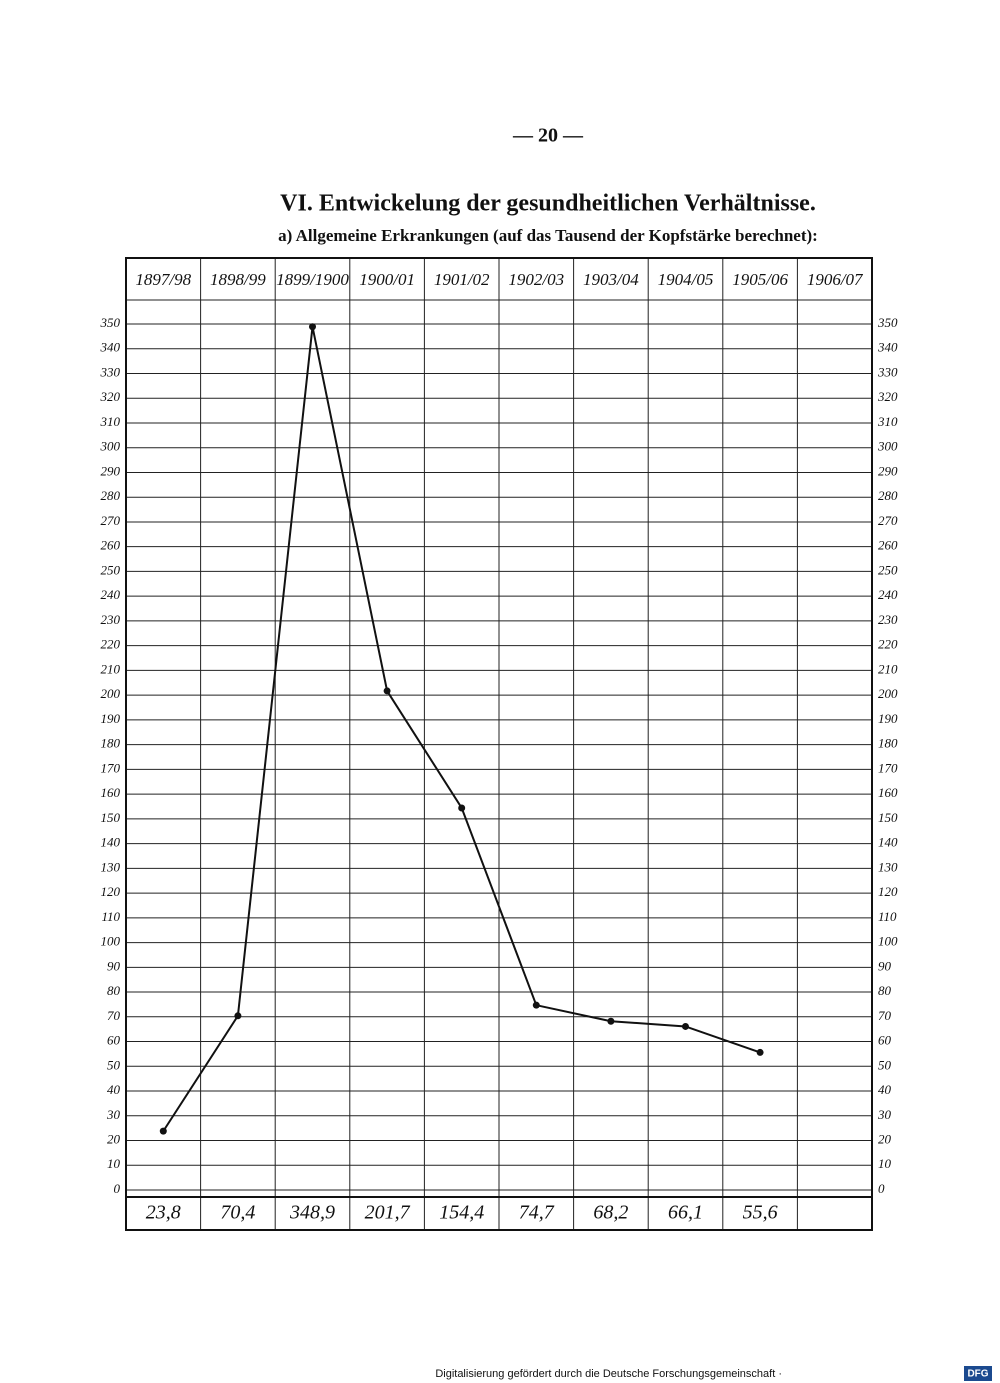 The width and height of the screenshot is (1000, 1383). I want to click on y-tick-label: 260, so click(111, 545).